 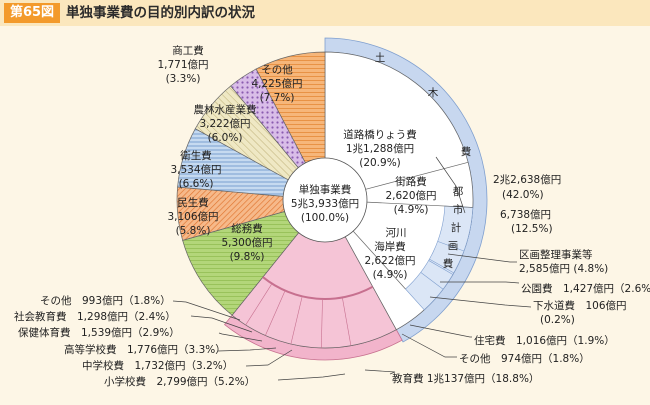 I want to click on ring-char-ga: 画, so click(x=453, y=246).